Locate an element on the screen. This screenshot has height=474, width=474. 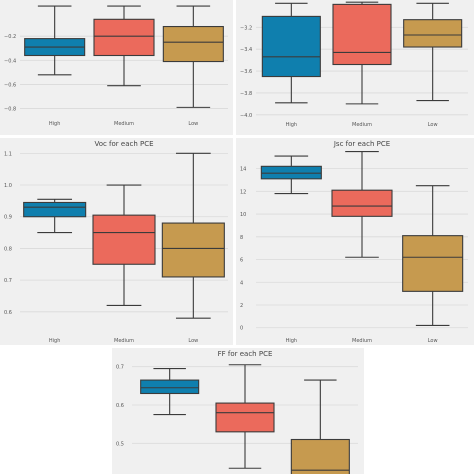
y-tick-label: 2 is located at coordinates (241, 306).